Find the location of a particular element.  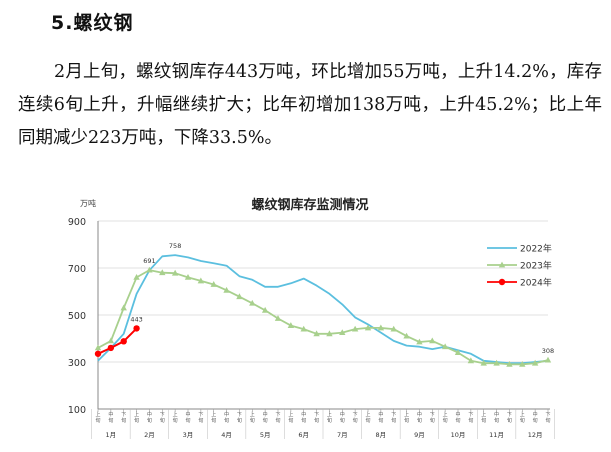

data-label: 443 is located at coordinates (136, 319).